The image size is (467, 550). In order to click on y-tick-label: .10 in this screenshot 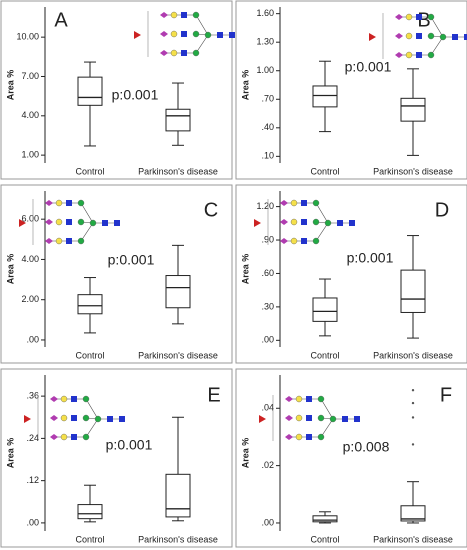, I will do `click(267, 156)`.